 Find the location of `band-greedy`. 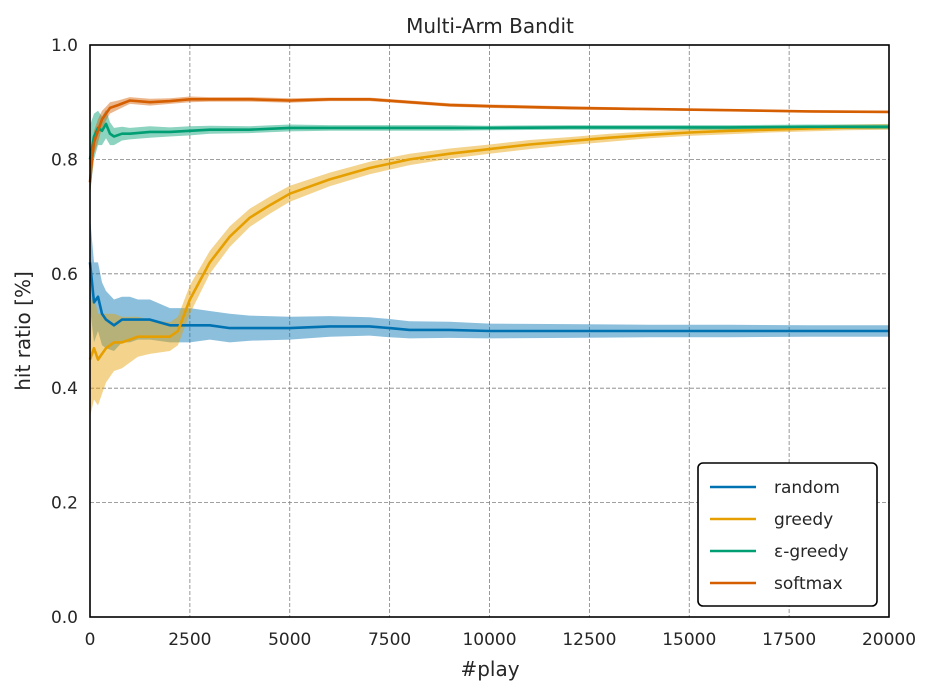

band-greedy is located at coordinates (489, 151).